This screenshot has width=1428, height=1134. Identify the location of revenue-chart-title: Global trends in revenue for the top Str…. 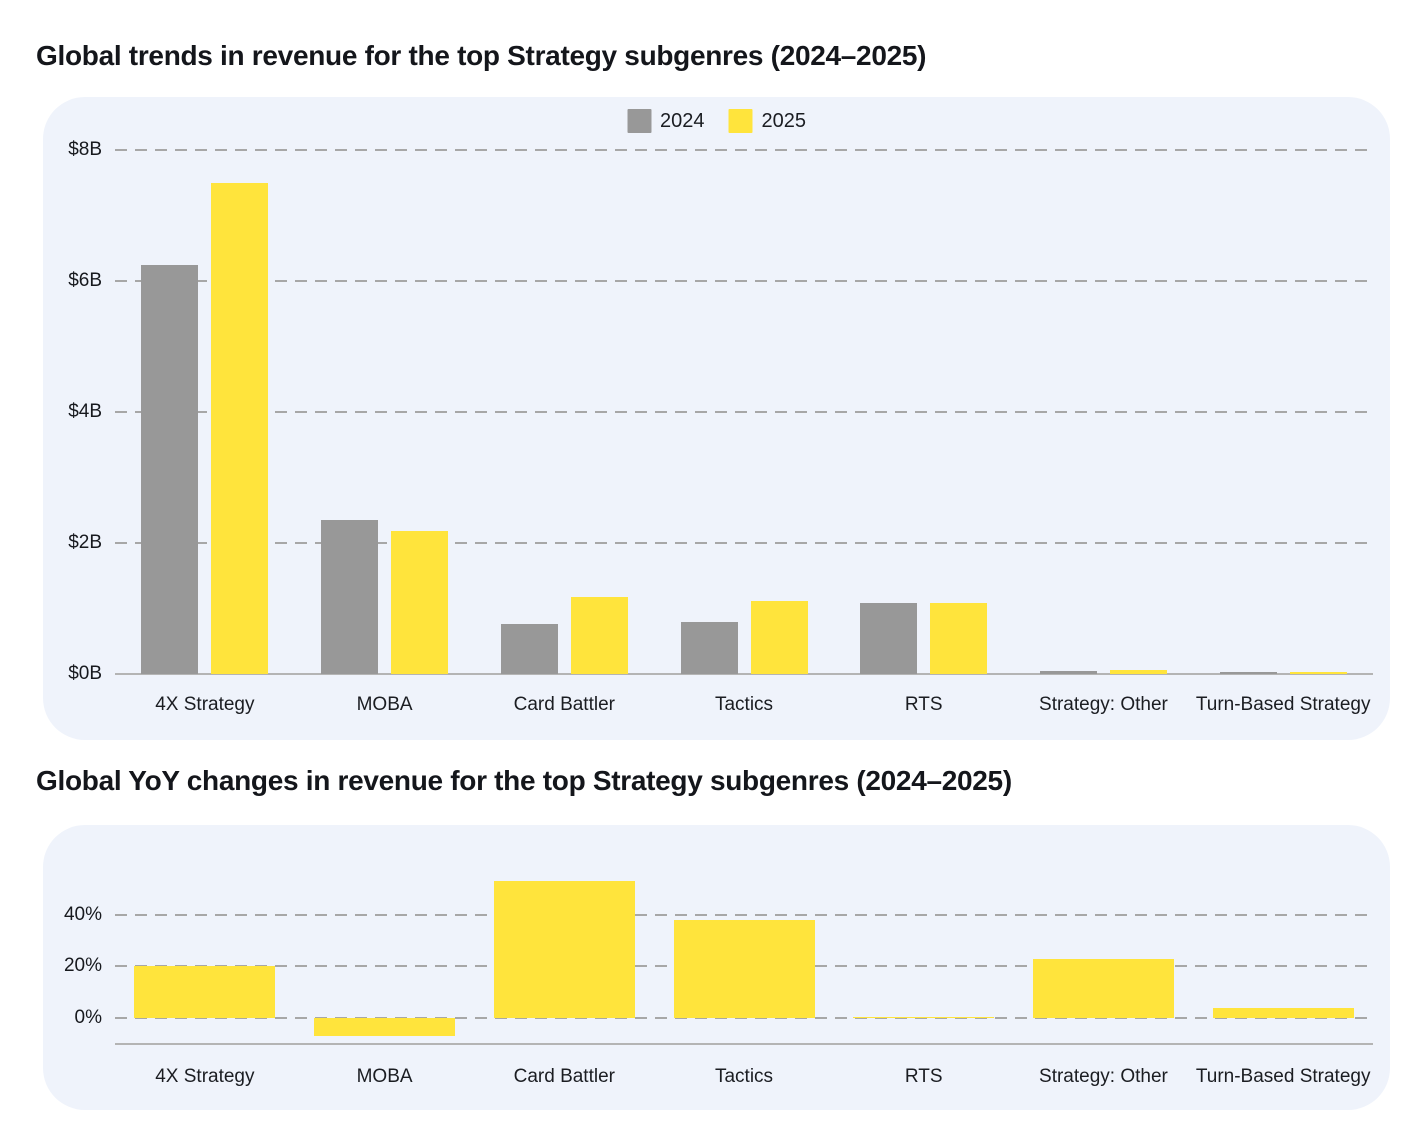
(481, 55).